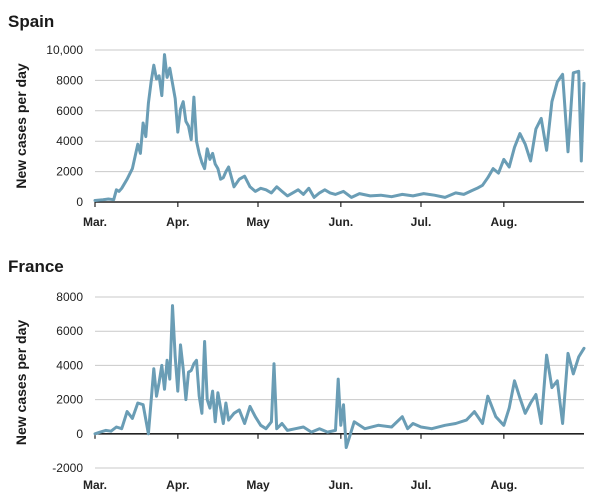 The image size is (598, 500). I want to click on france-y-tick-label: 2000, so click(69, 400).